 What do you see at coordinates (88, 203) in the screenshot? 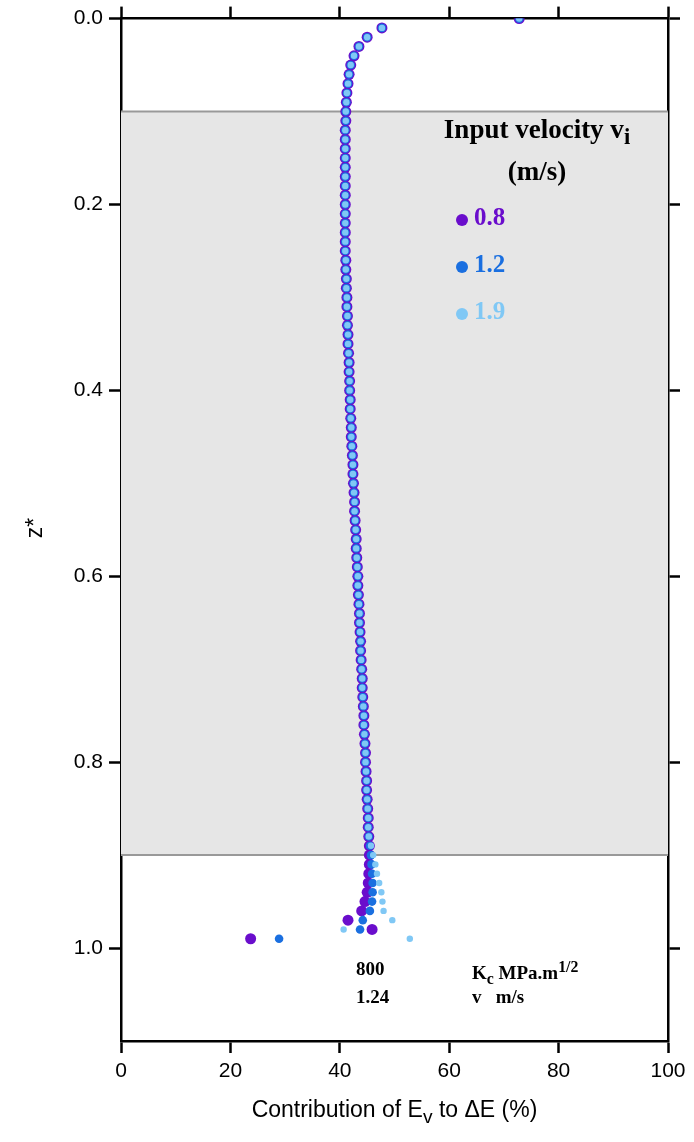
I see `y-tick-label: 0.2` at bounding box center [88, 203].